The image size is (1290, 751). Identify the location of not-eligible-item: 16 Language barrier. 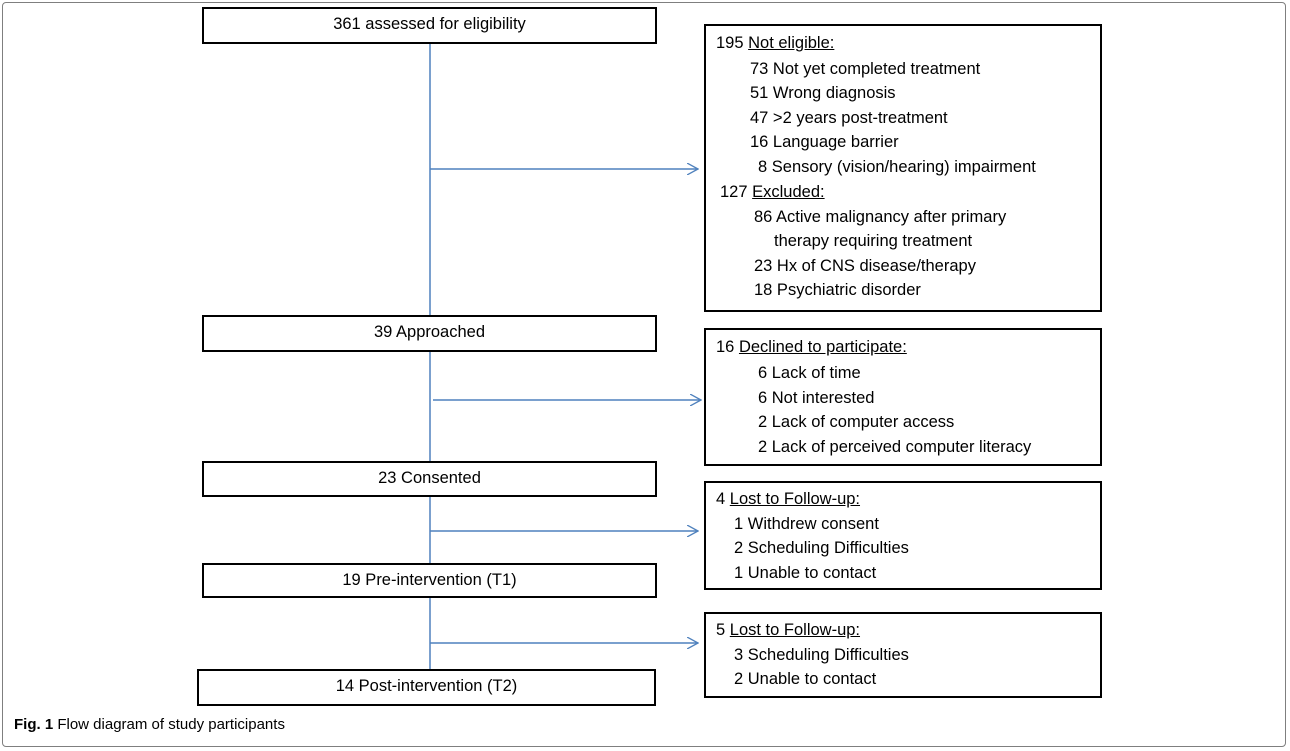
(824, 142).